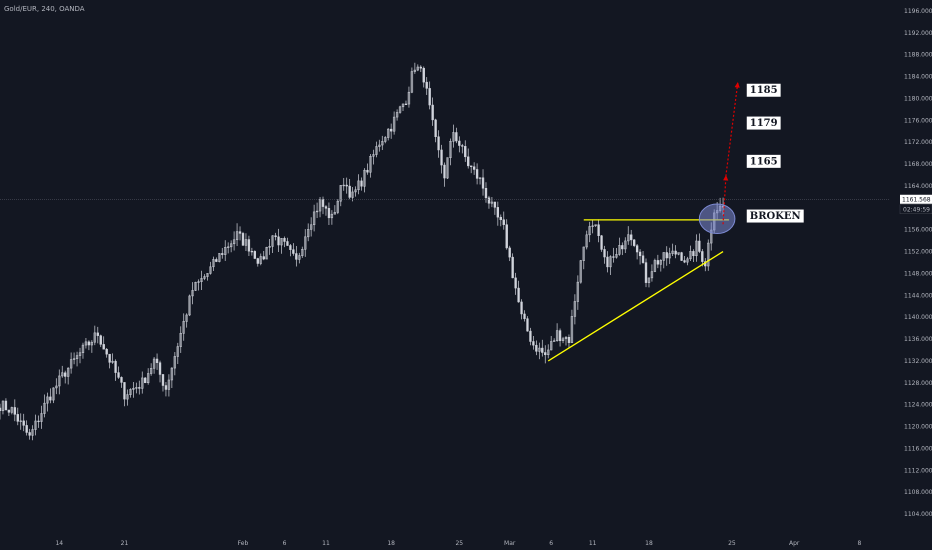  Describe the element at coordinates (794, 543) in the screenshot. I see `time-tick-label: Apr` at that location.